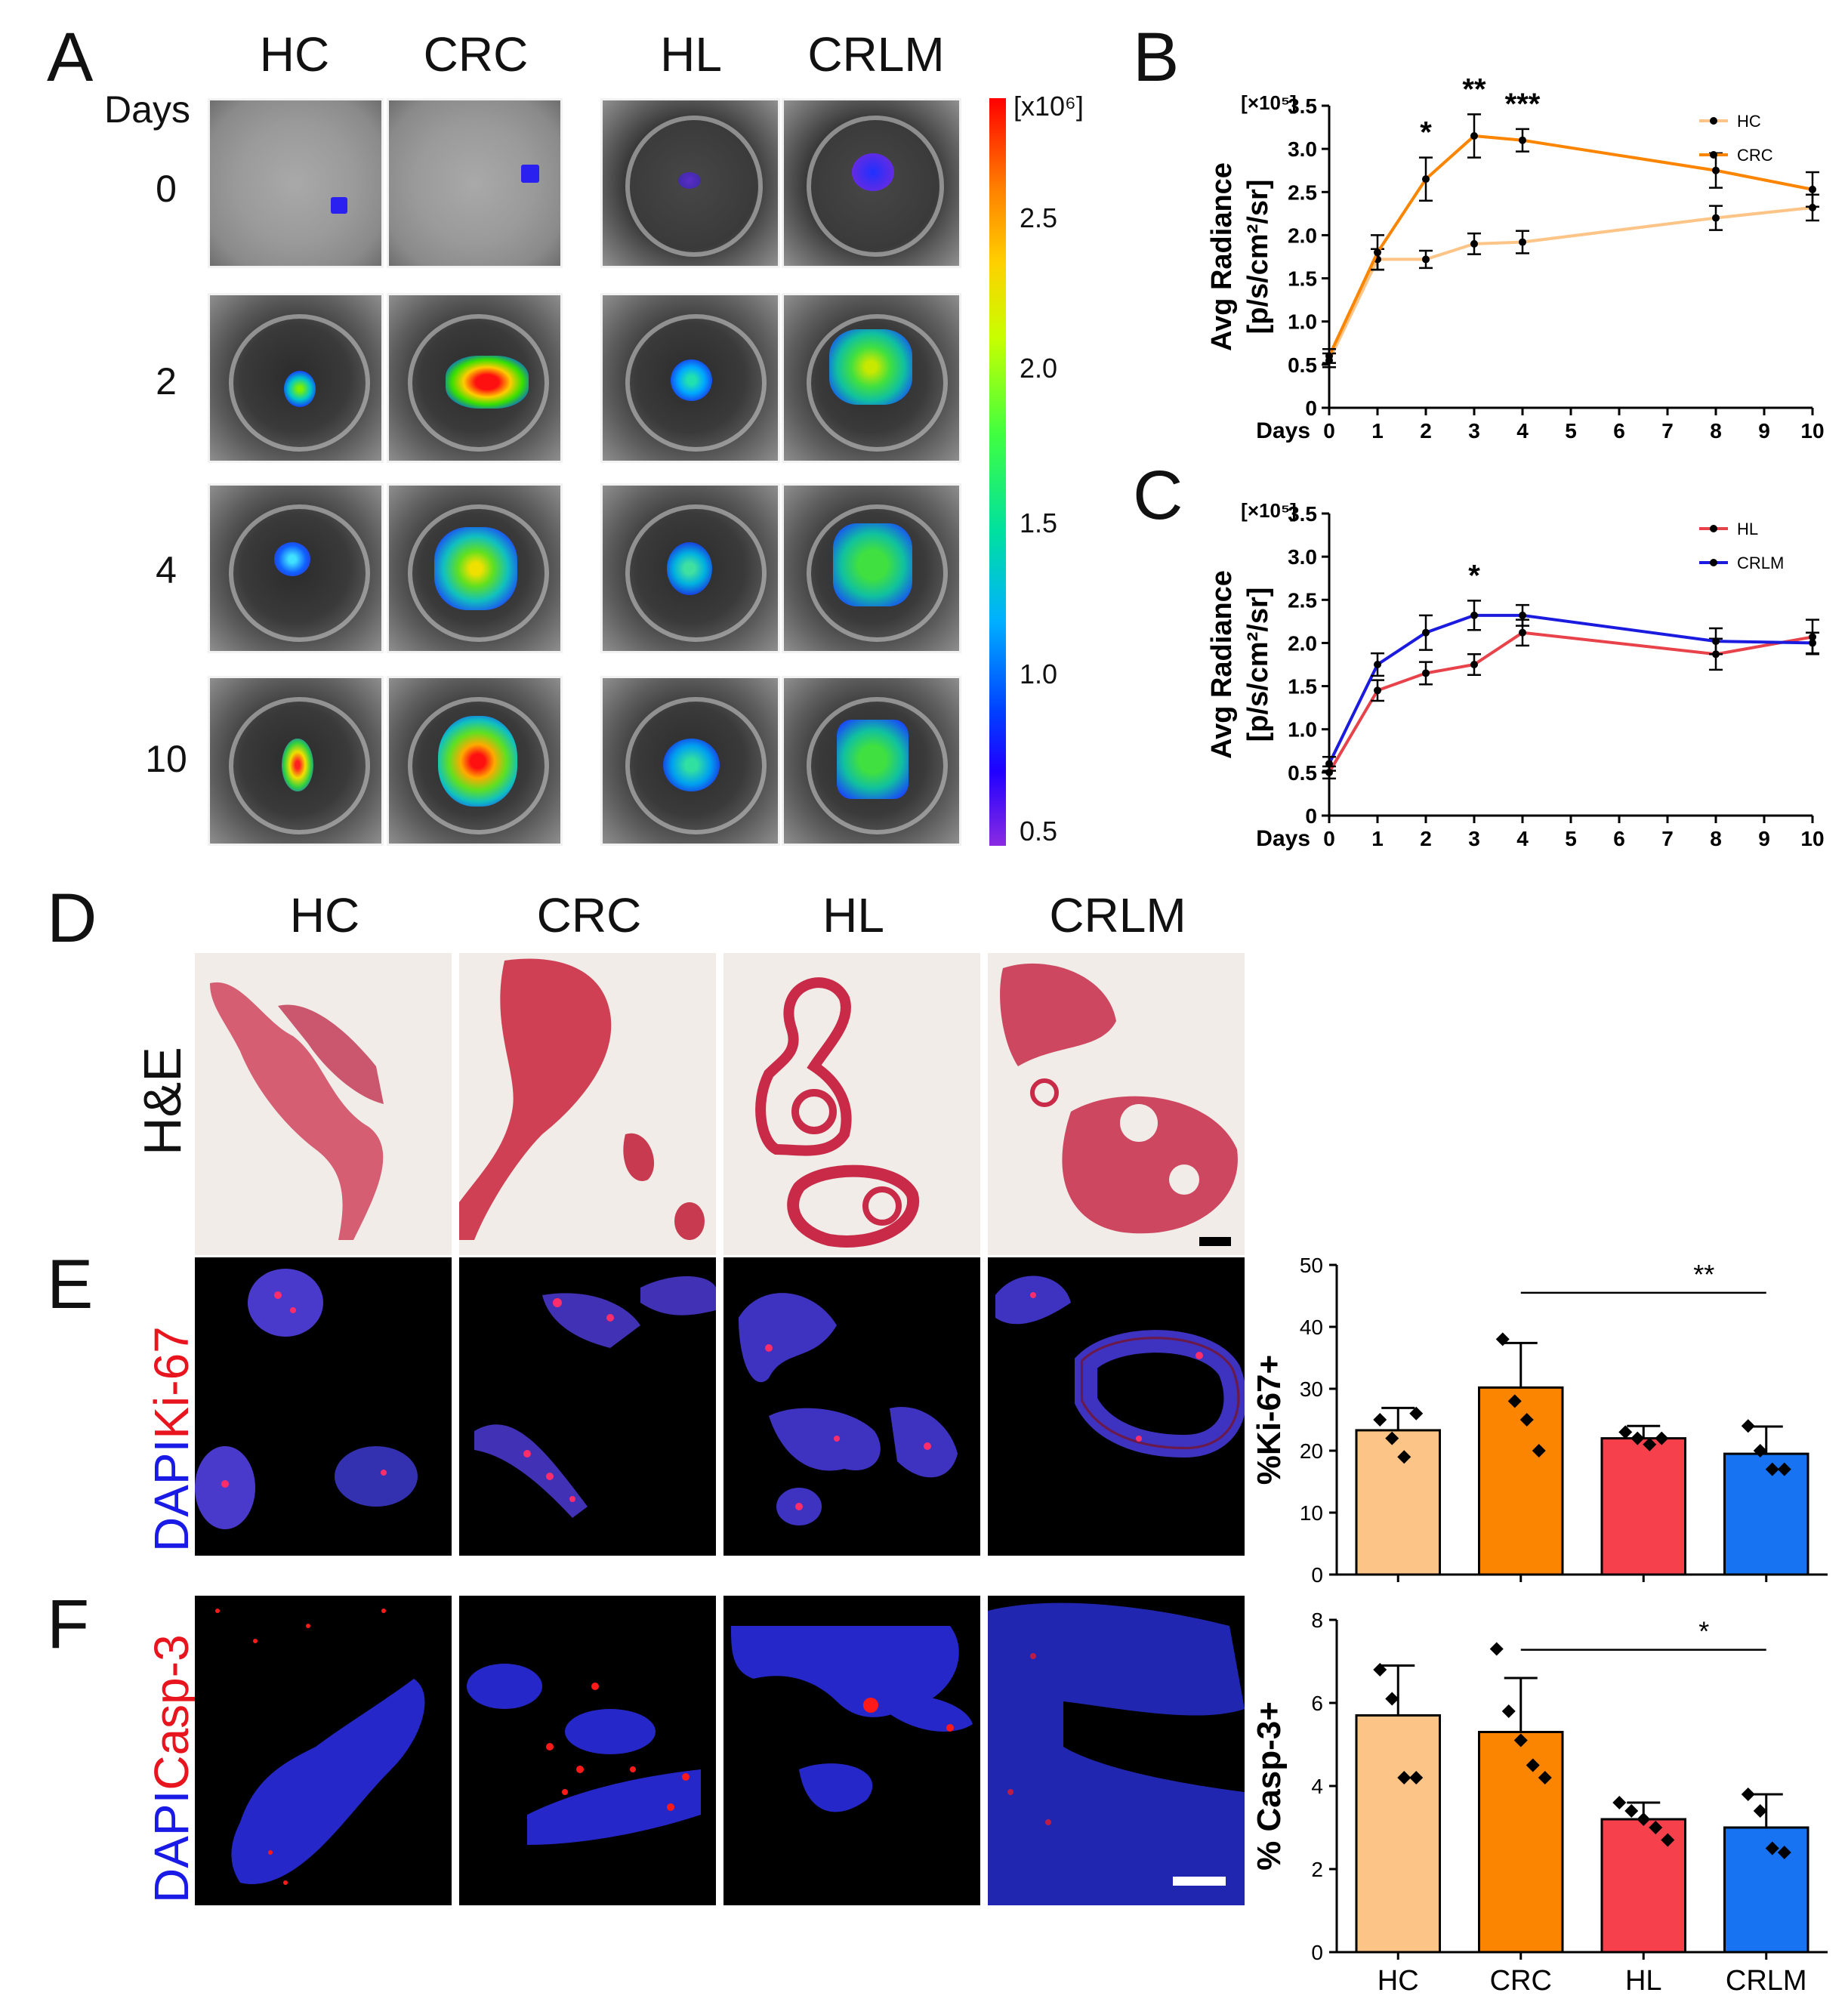 The height and width of the screenshot is (2005, 1848). What do you see at coordinates (1311, 1327) in the screenshot?
I see `y-tick-label: 40` at bounding box center [1311, 1327].